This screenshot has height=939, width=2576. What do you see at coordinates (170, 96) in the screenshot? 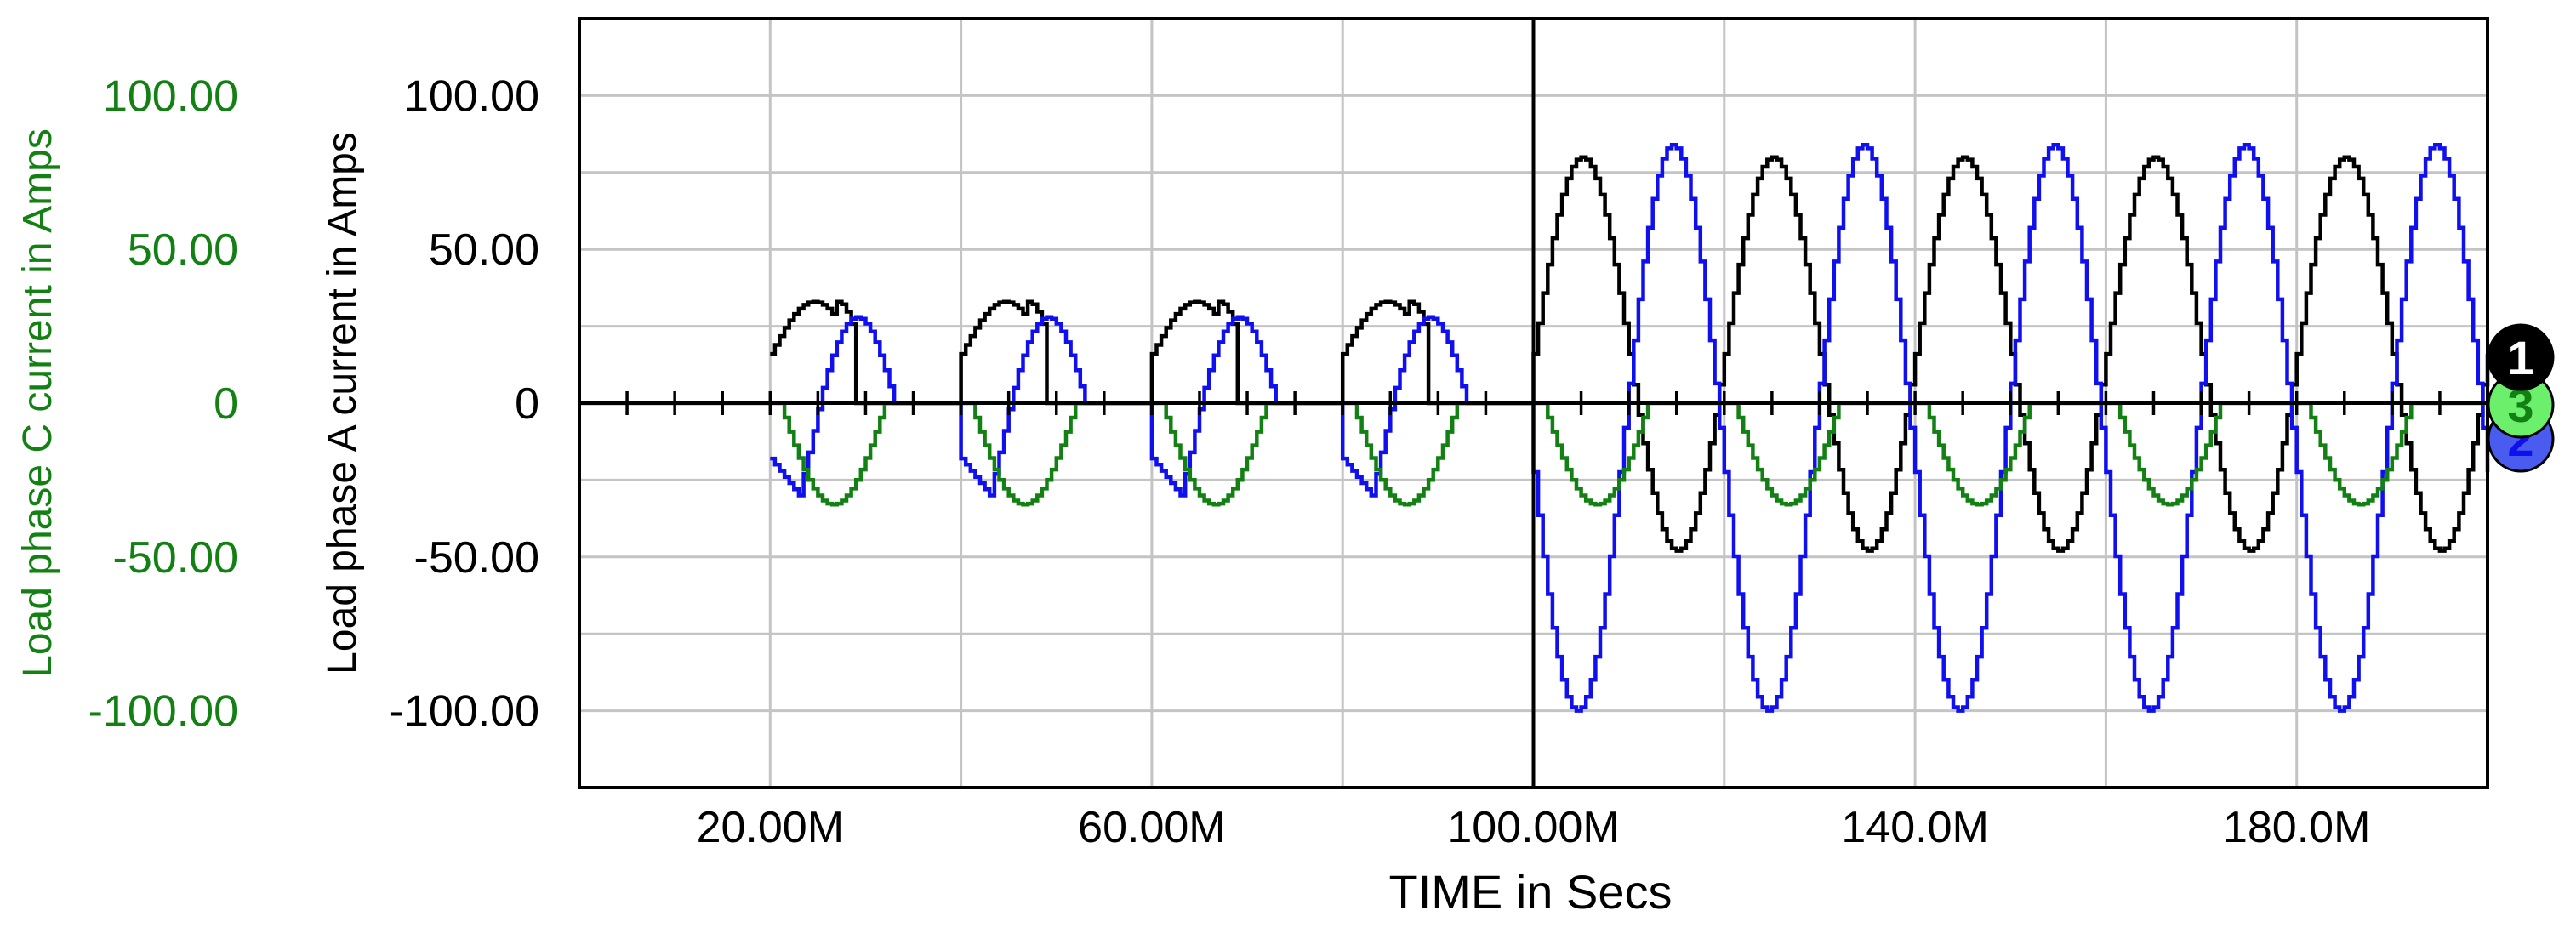
I see `y-tick-label-phase-c: 100.00` at bounding box center [170, 96].